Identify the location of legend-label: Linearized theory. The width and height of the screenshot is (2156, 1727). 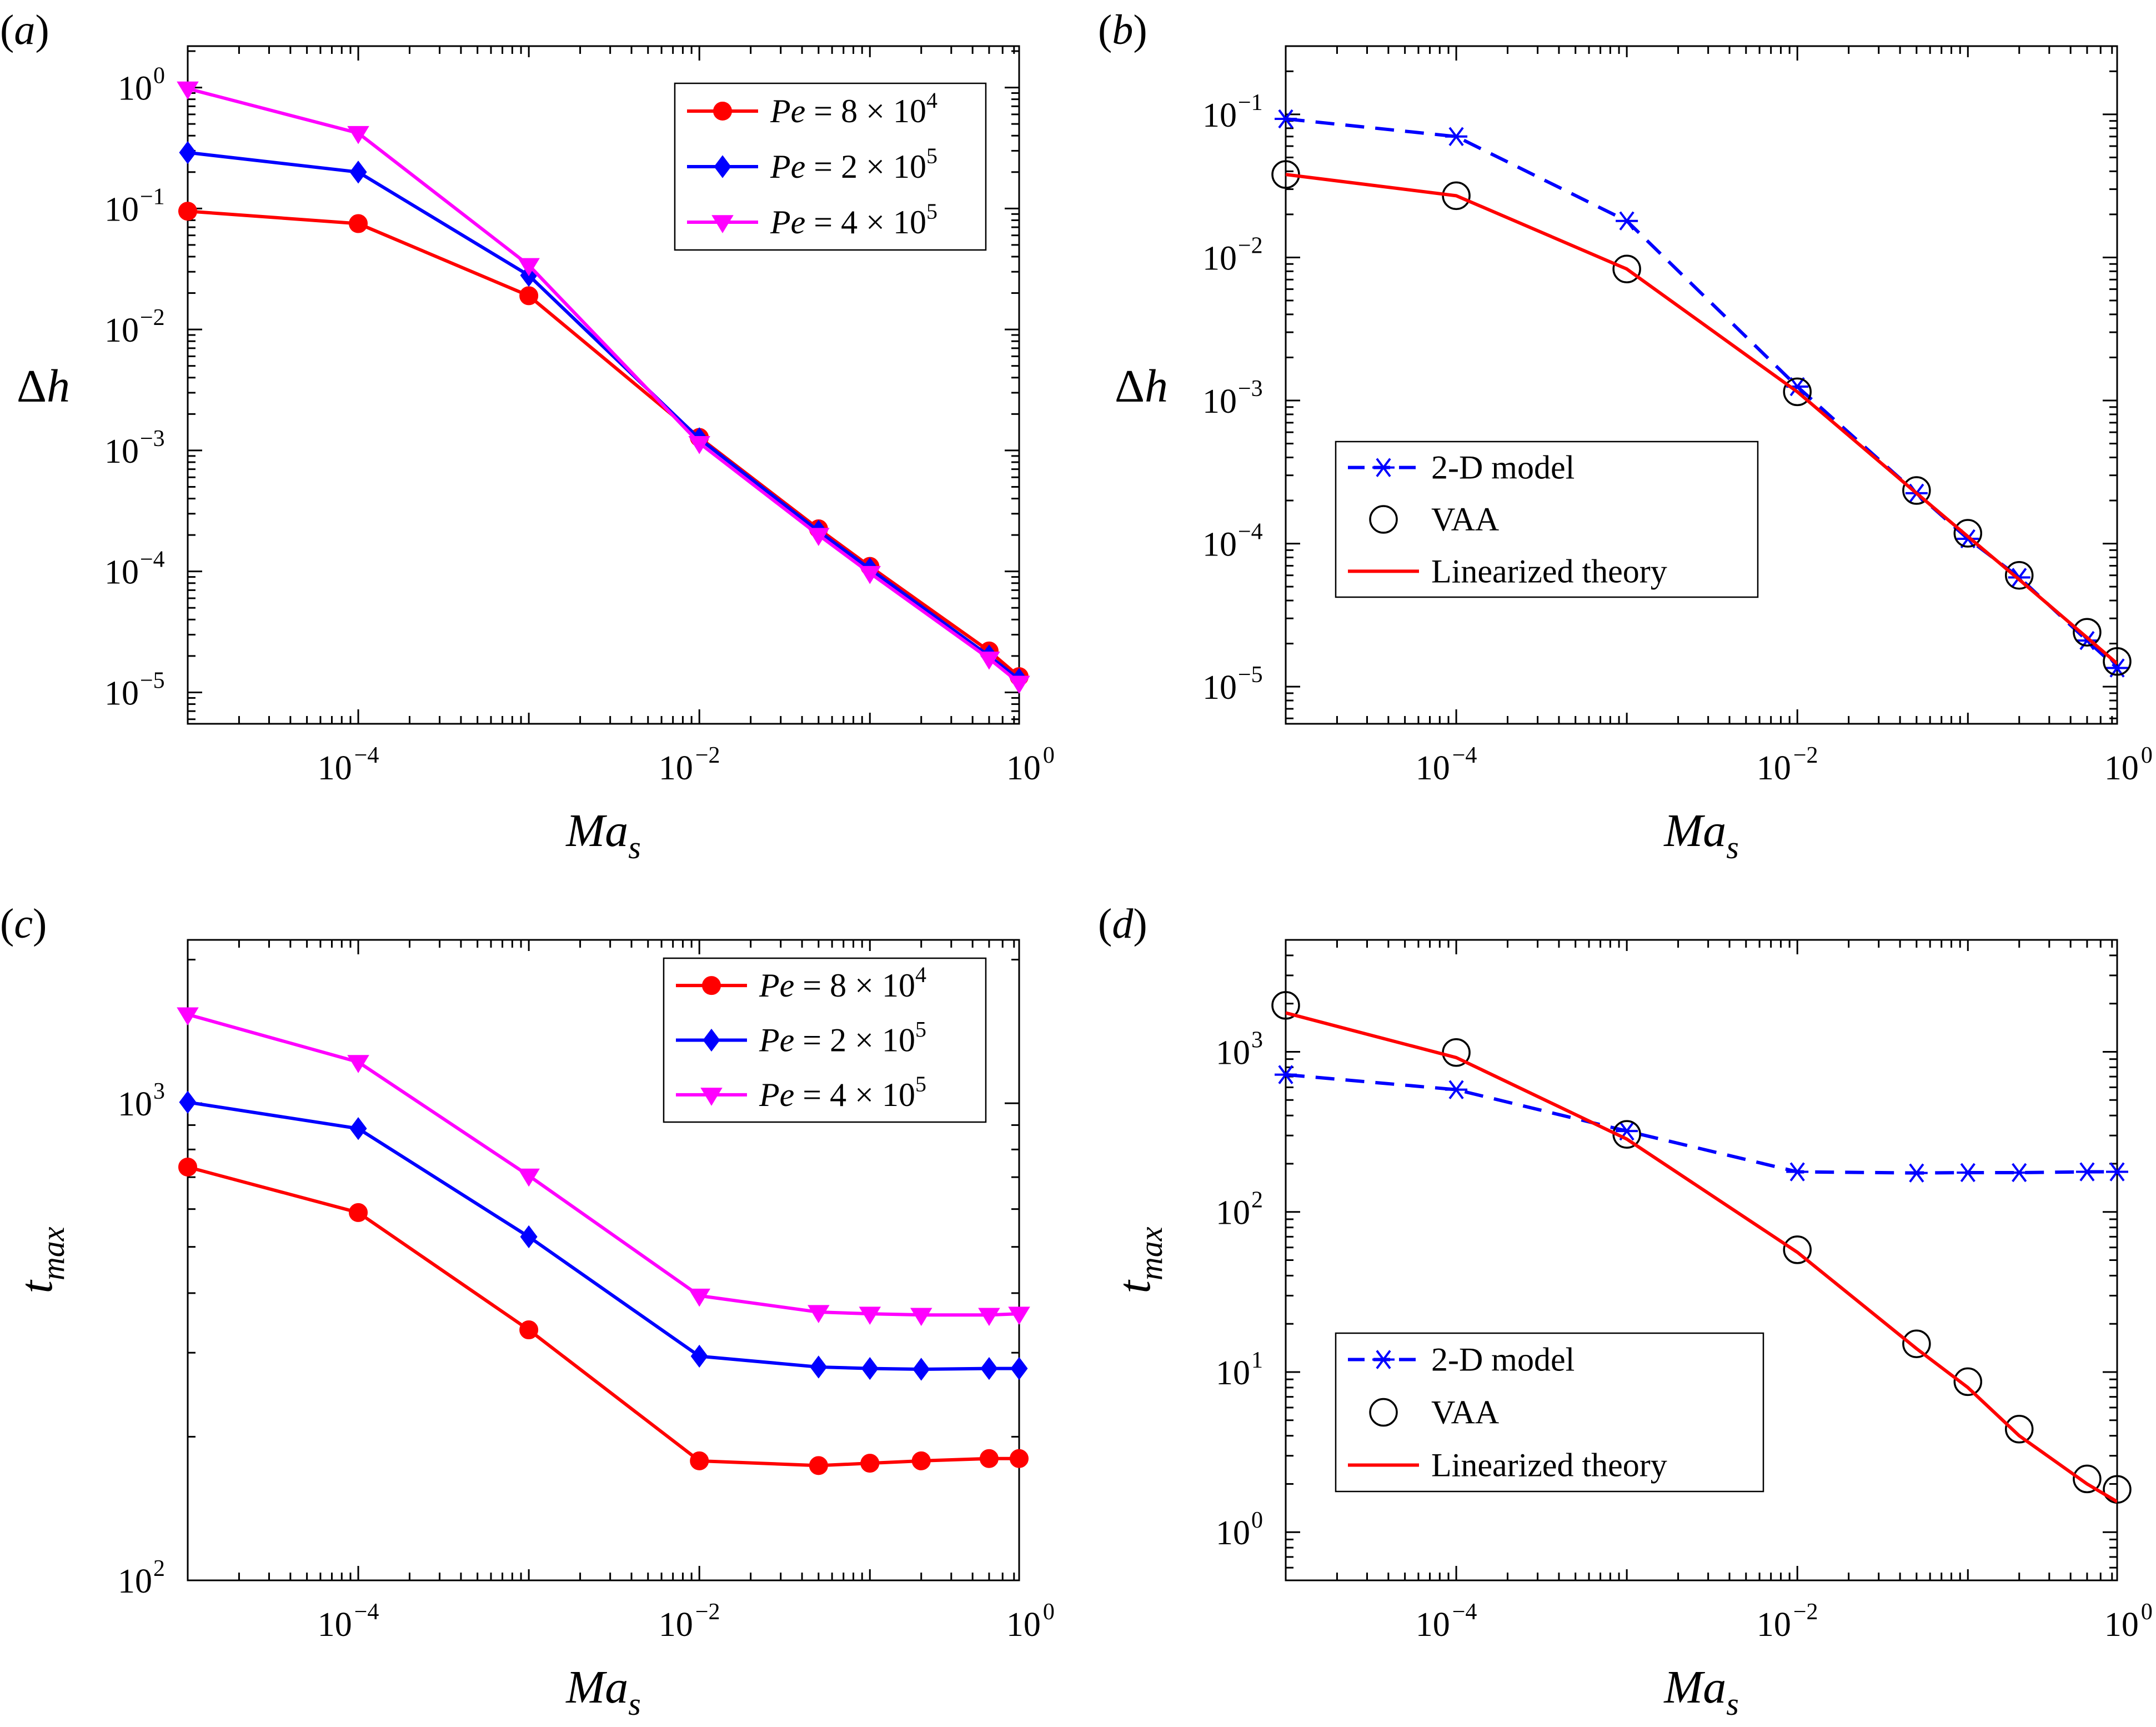
(1549, 571).